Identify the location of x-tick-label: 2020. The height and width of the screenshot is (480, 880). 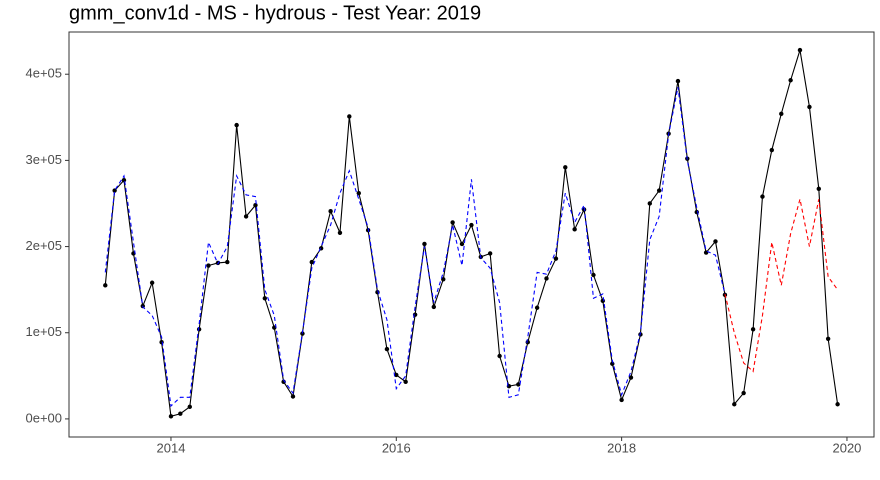
(846, 447).